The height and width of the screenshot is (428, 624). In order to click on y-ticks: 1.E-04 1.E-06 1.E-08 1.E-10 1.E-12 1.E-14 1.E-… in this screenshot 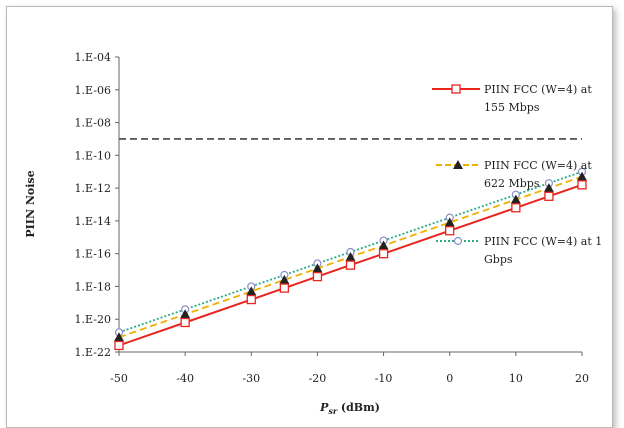, I will do `click(97, 205)`.